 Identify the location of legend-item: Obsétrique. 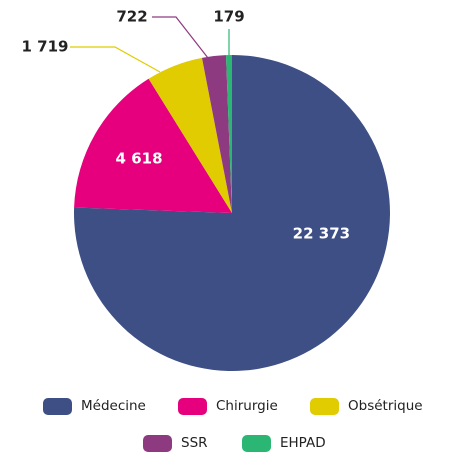
(366, 406).